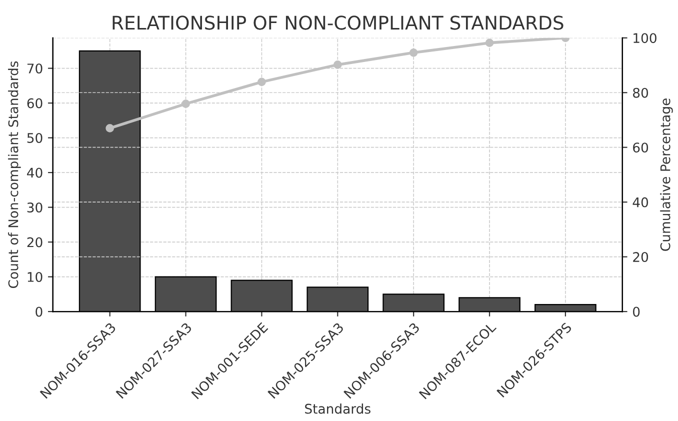 Image resolution: width=678 pixels, height=421 pixels. What do you see at coordinates (34, 103) in the screenshot?
I see `y-tick-label: 60` at bounding box center [34, 103].